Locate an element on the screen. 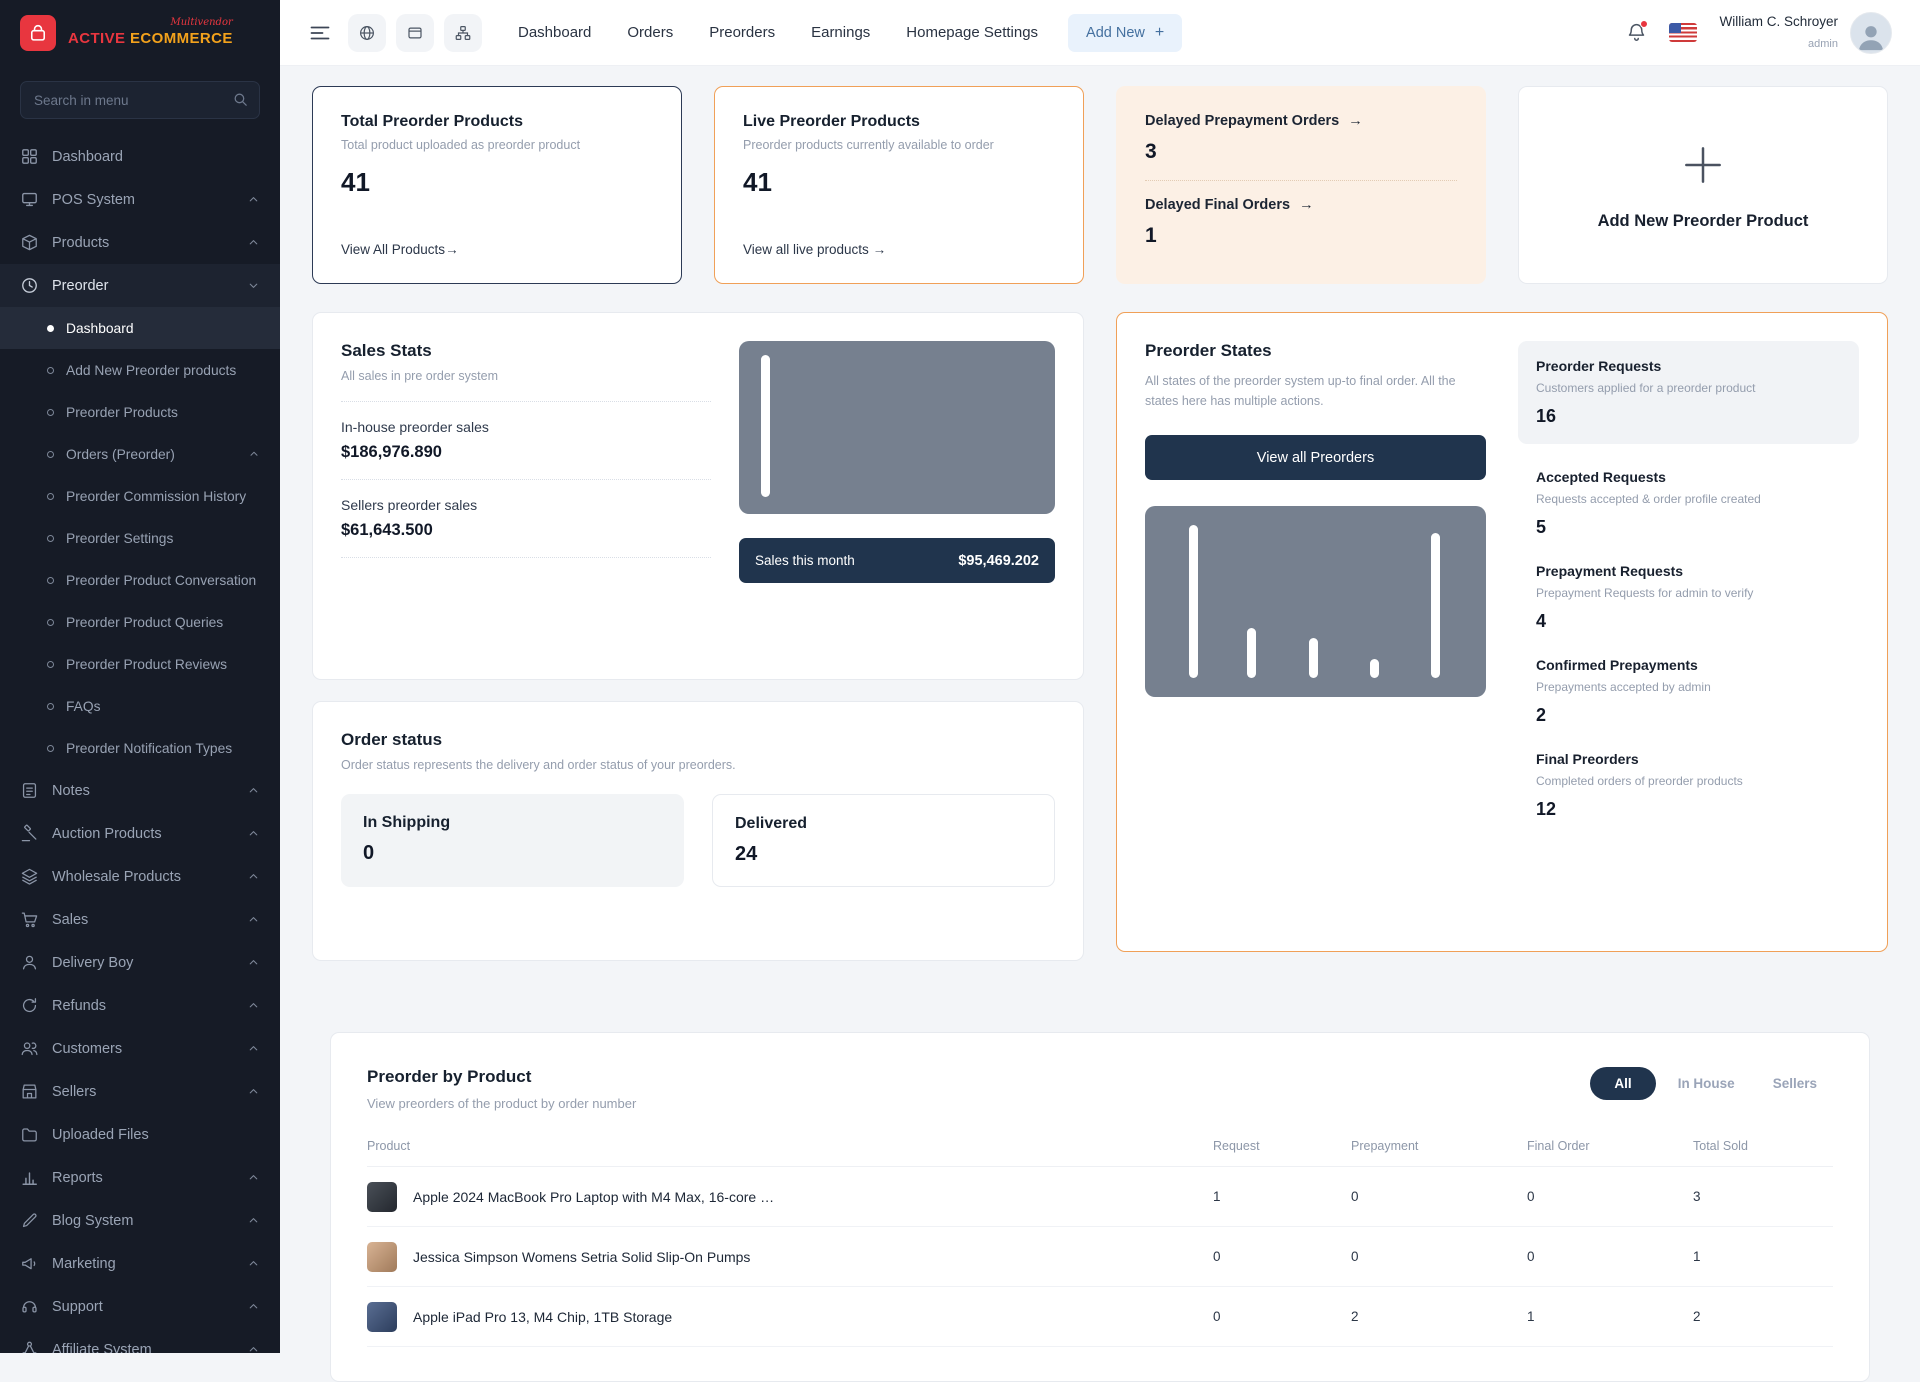  sidebar-item-sales: Sales is located at coordinates (140, 919).